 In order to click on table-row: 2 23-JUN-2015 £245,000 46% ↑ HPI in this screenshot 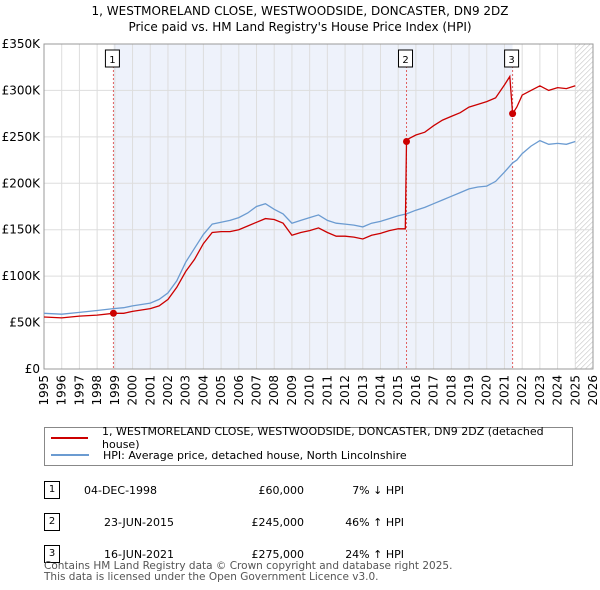, I will do `click(224, 522)`.